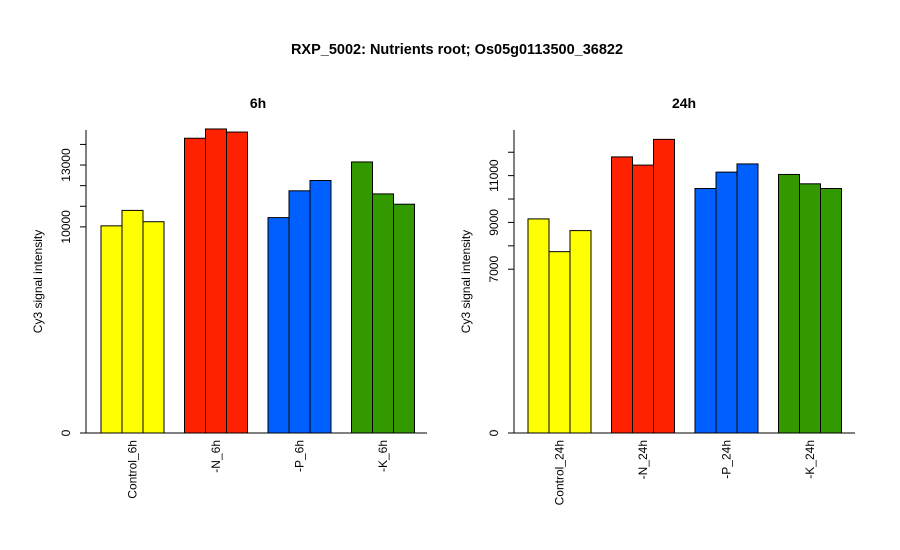 The height and width of the screenshot is (550, 900). What do you see at coordinates (216, 456) in the screenshot?
I see `category-label-n-6h: -N_6h` at bounding box center [216, 456].